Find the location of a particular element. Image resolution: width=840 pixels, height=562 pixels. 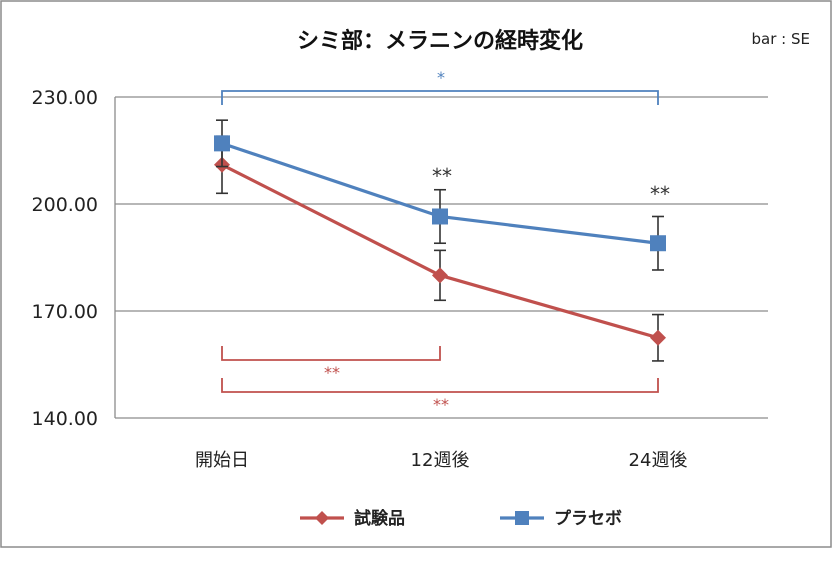

legend-label: 試験品 is located at coordinates (379, 518).